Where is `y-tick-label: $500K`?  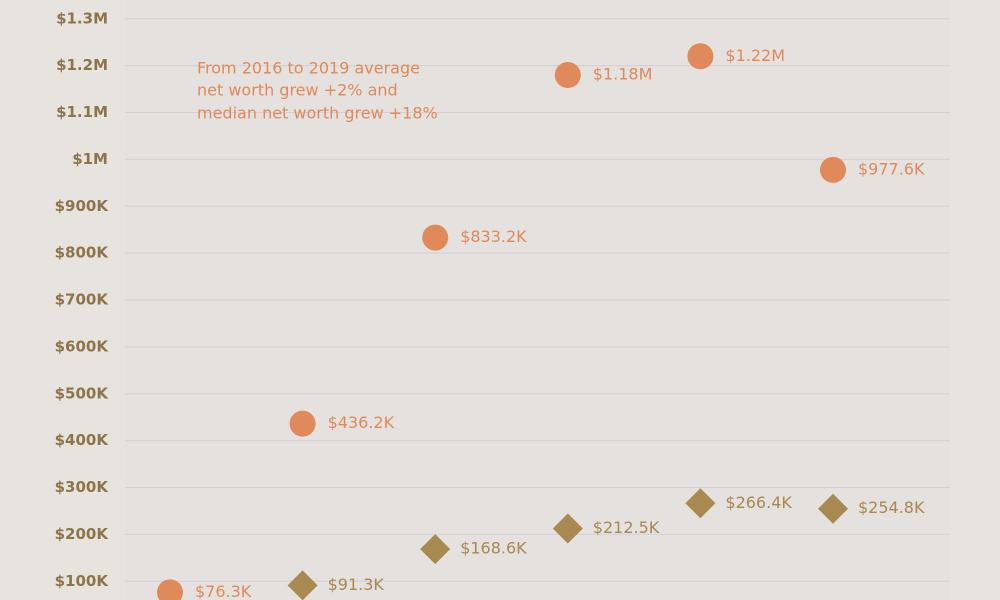 y-tick-label: $500K is located at coordinates (82, 393).